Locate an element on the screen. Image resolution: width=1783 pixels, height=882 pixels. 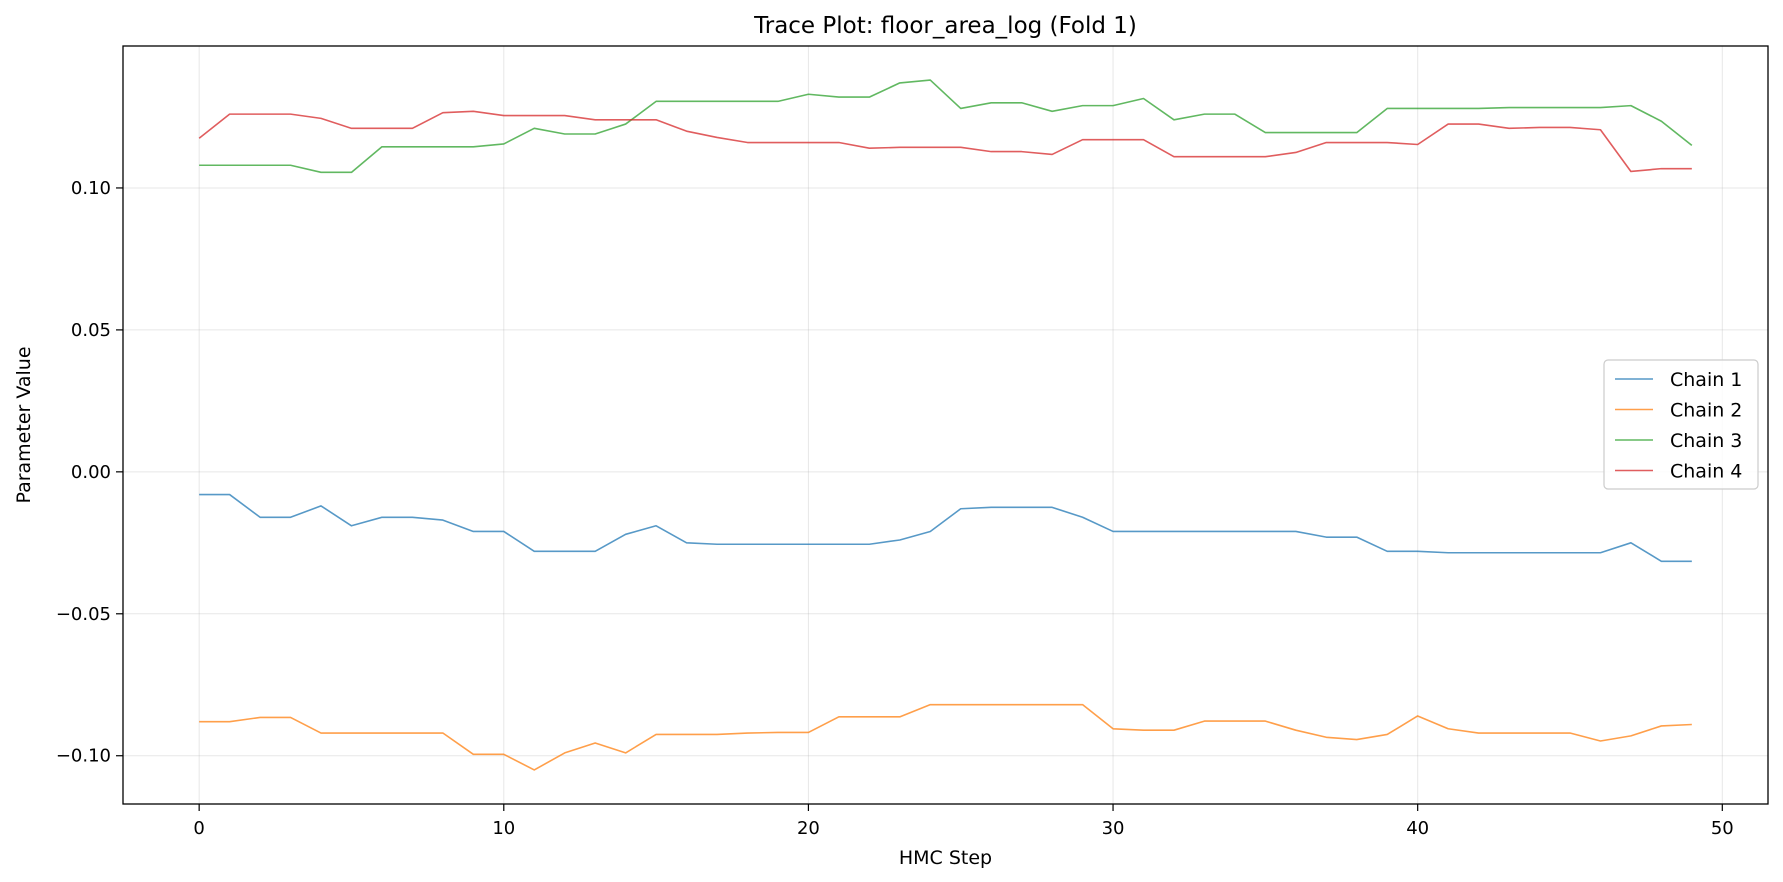
chart-title: Trace Plot: floor_area_log (Fold 1) is located at coordinates (945, 26).